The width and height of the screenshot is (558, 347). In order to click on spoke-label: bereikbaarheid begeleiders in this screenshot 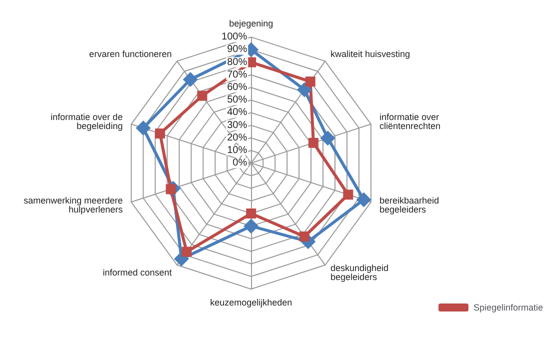, I will do `click(409, 204)`.